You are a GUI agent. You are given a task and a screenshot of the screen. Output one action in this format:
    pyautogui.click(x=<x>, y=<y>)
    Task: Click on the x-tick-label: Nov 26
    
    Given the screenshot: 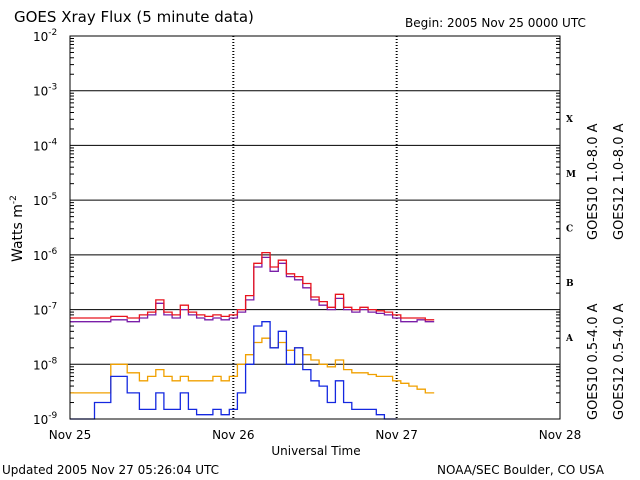 What is the action you would take?
    pyautogui.click(x=233, y=435)
    